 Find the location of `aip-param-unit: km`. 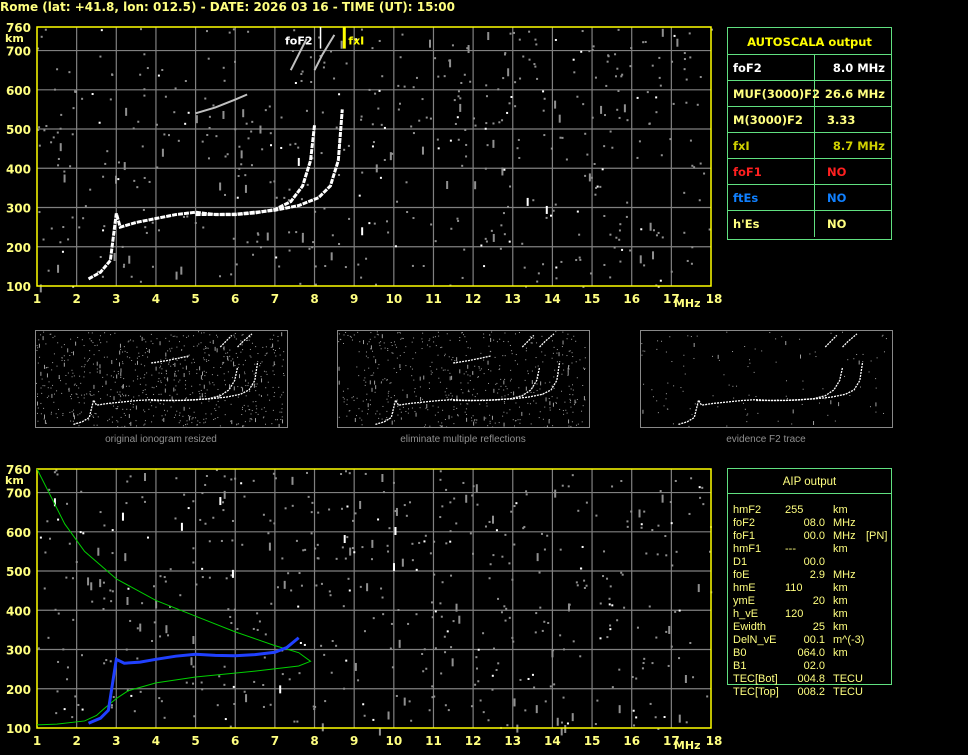

aip-param-unit: km is located at coordinates (840, 588).